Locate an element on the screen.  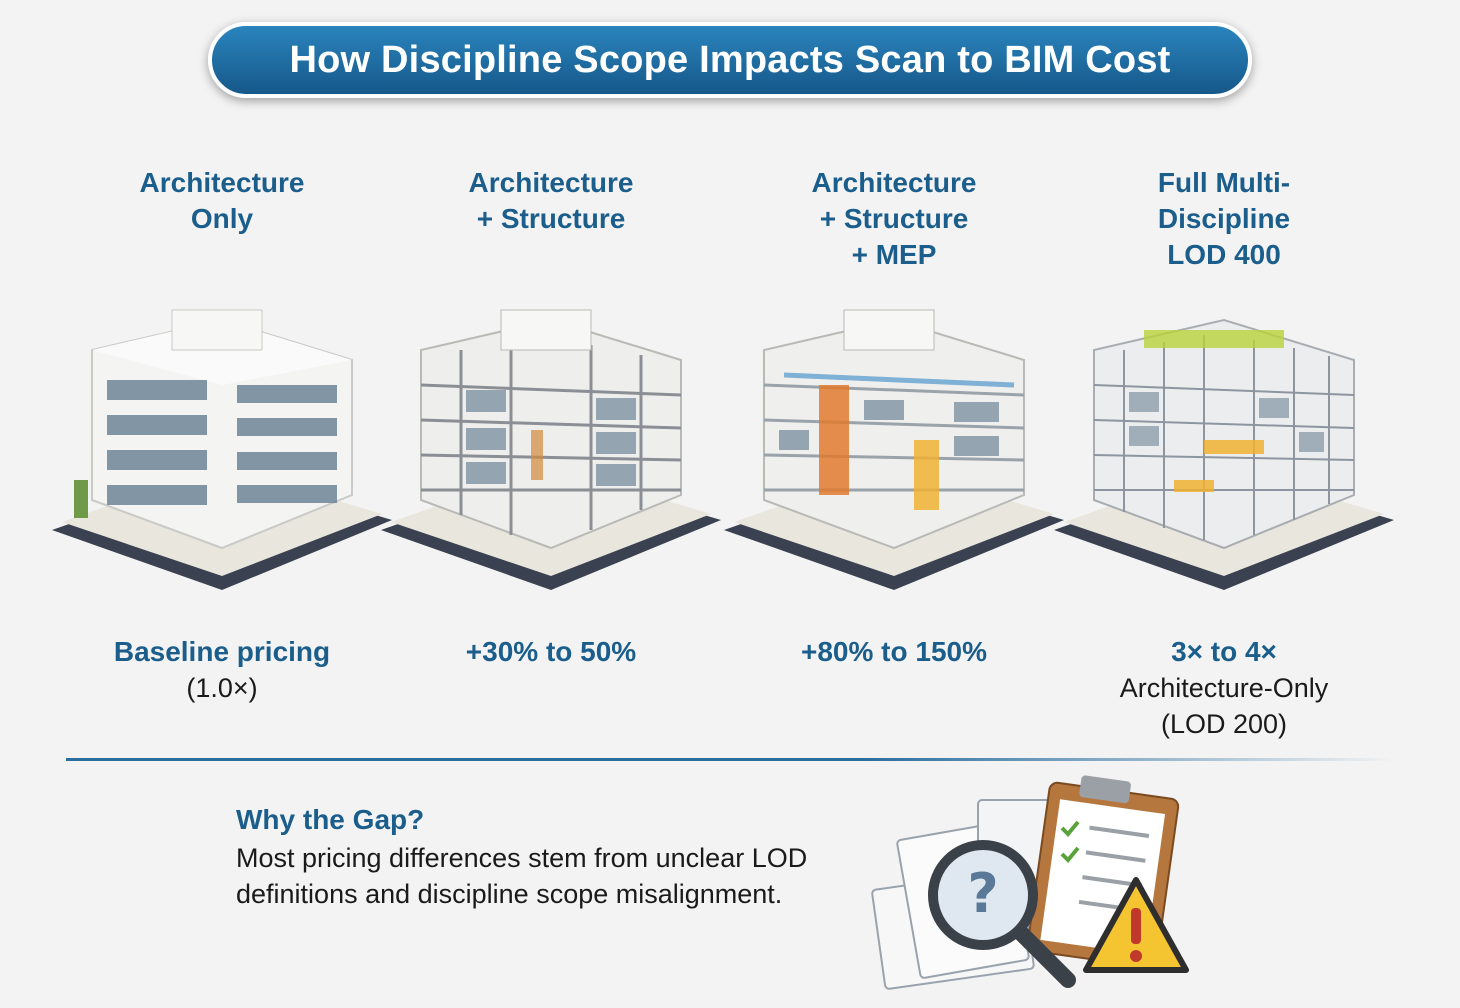
tier-label: Architecture + Structure is located at coordinates (551, 200).